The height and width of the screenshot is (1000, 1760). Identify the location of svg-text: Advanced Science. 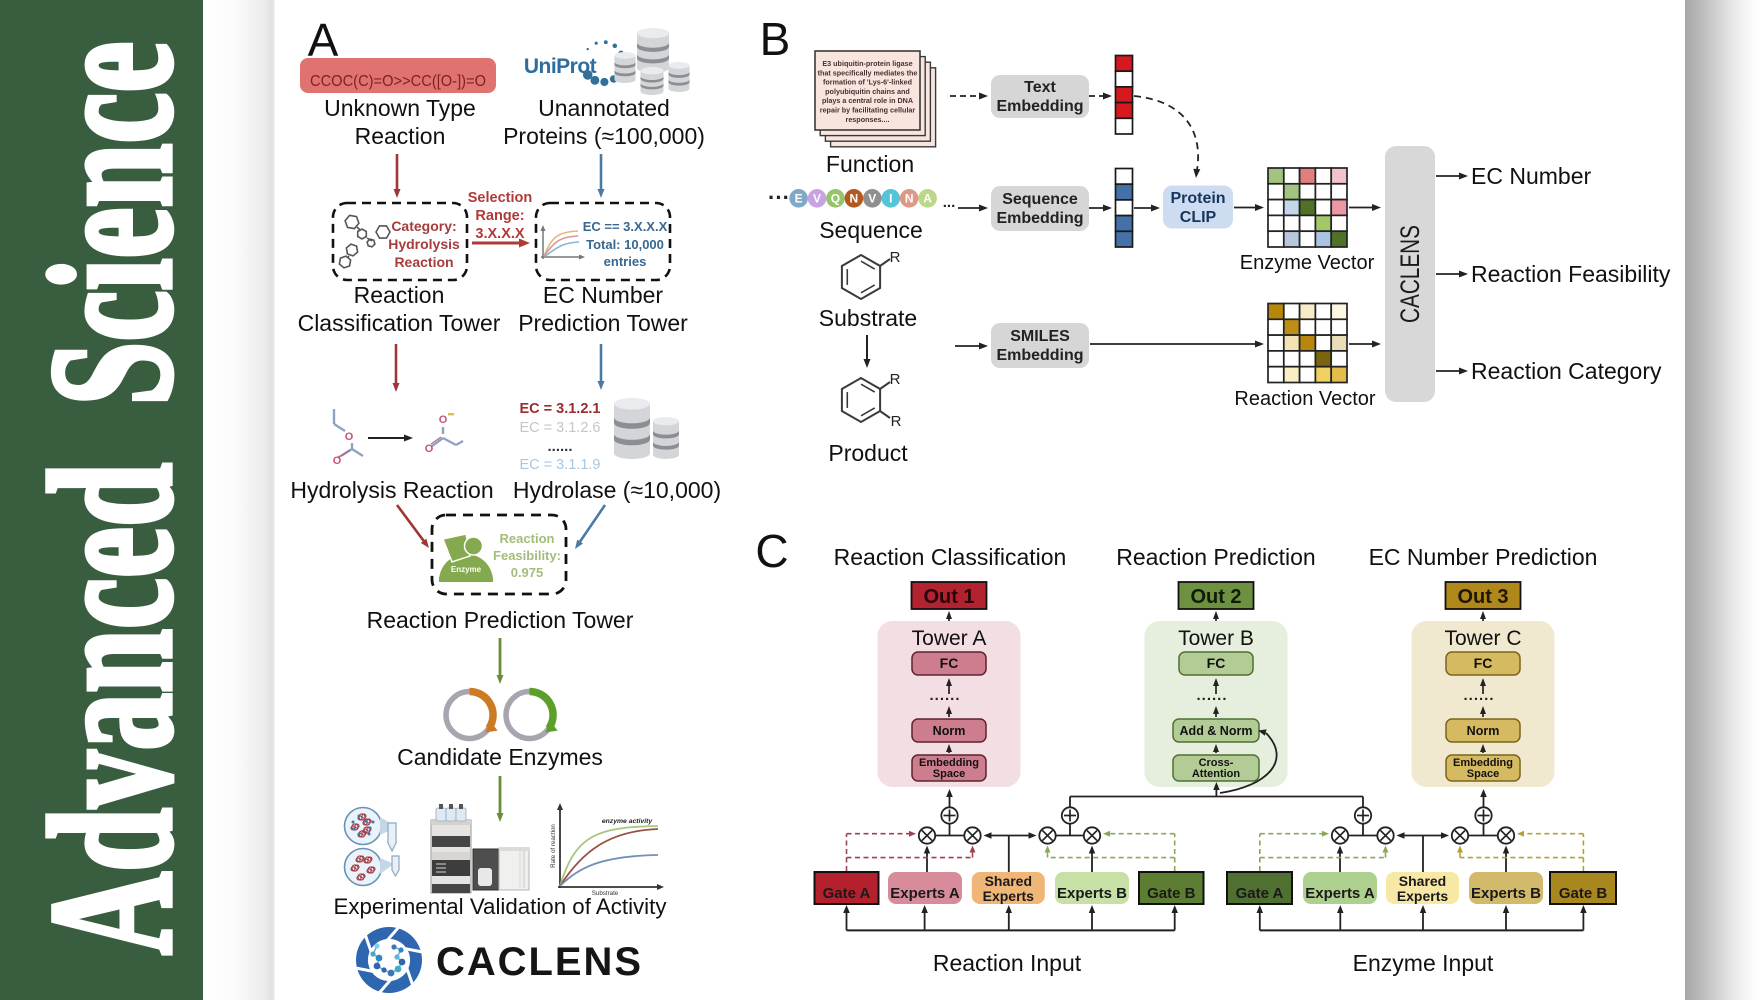
(112, 498).